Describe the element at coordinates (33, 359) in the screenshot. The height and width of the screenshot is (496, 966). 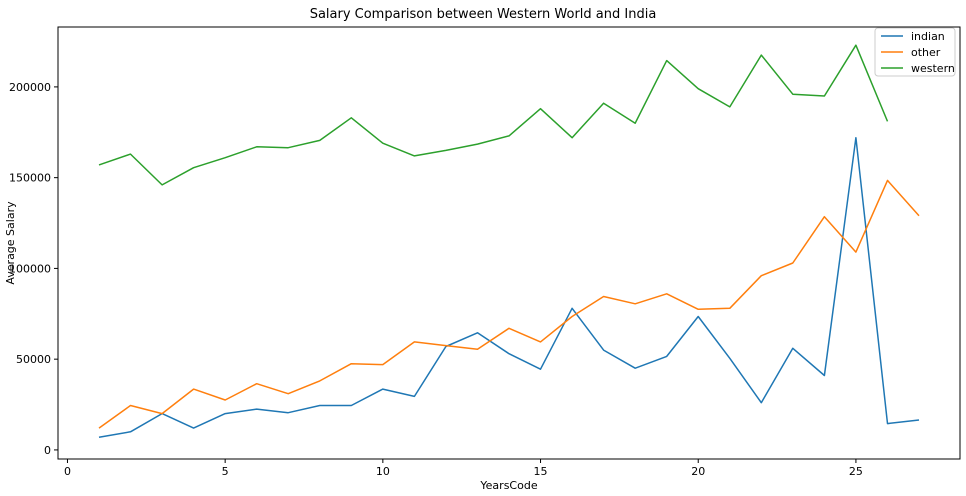
I see `y-tick-label: 50000` at that location.